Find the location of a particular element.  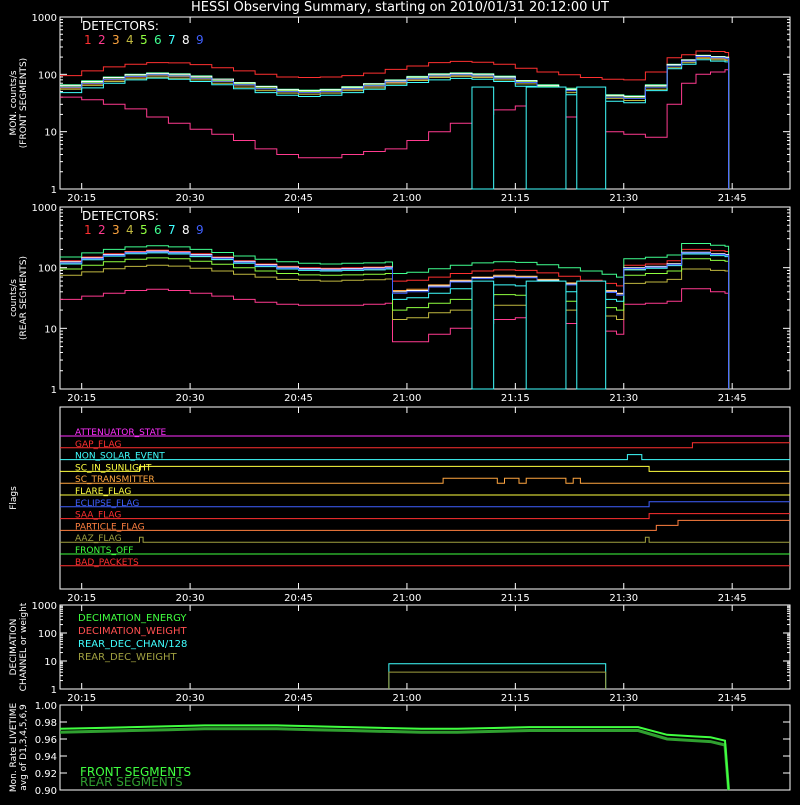

flag-trace-gap_flag is located at coordinates (425, 445).